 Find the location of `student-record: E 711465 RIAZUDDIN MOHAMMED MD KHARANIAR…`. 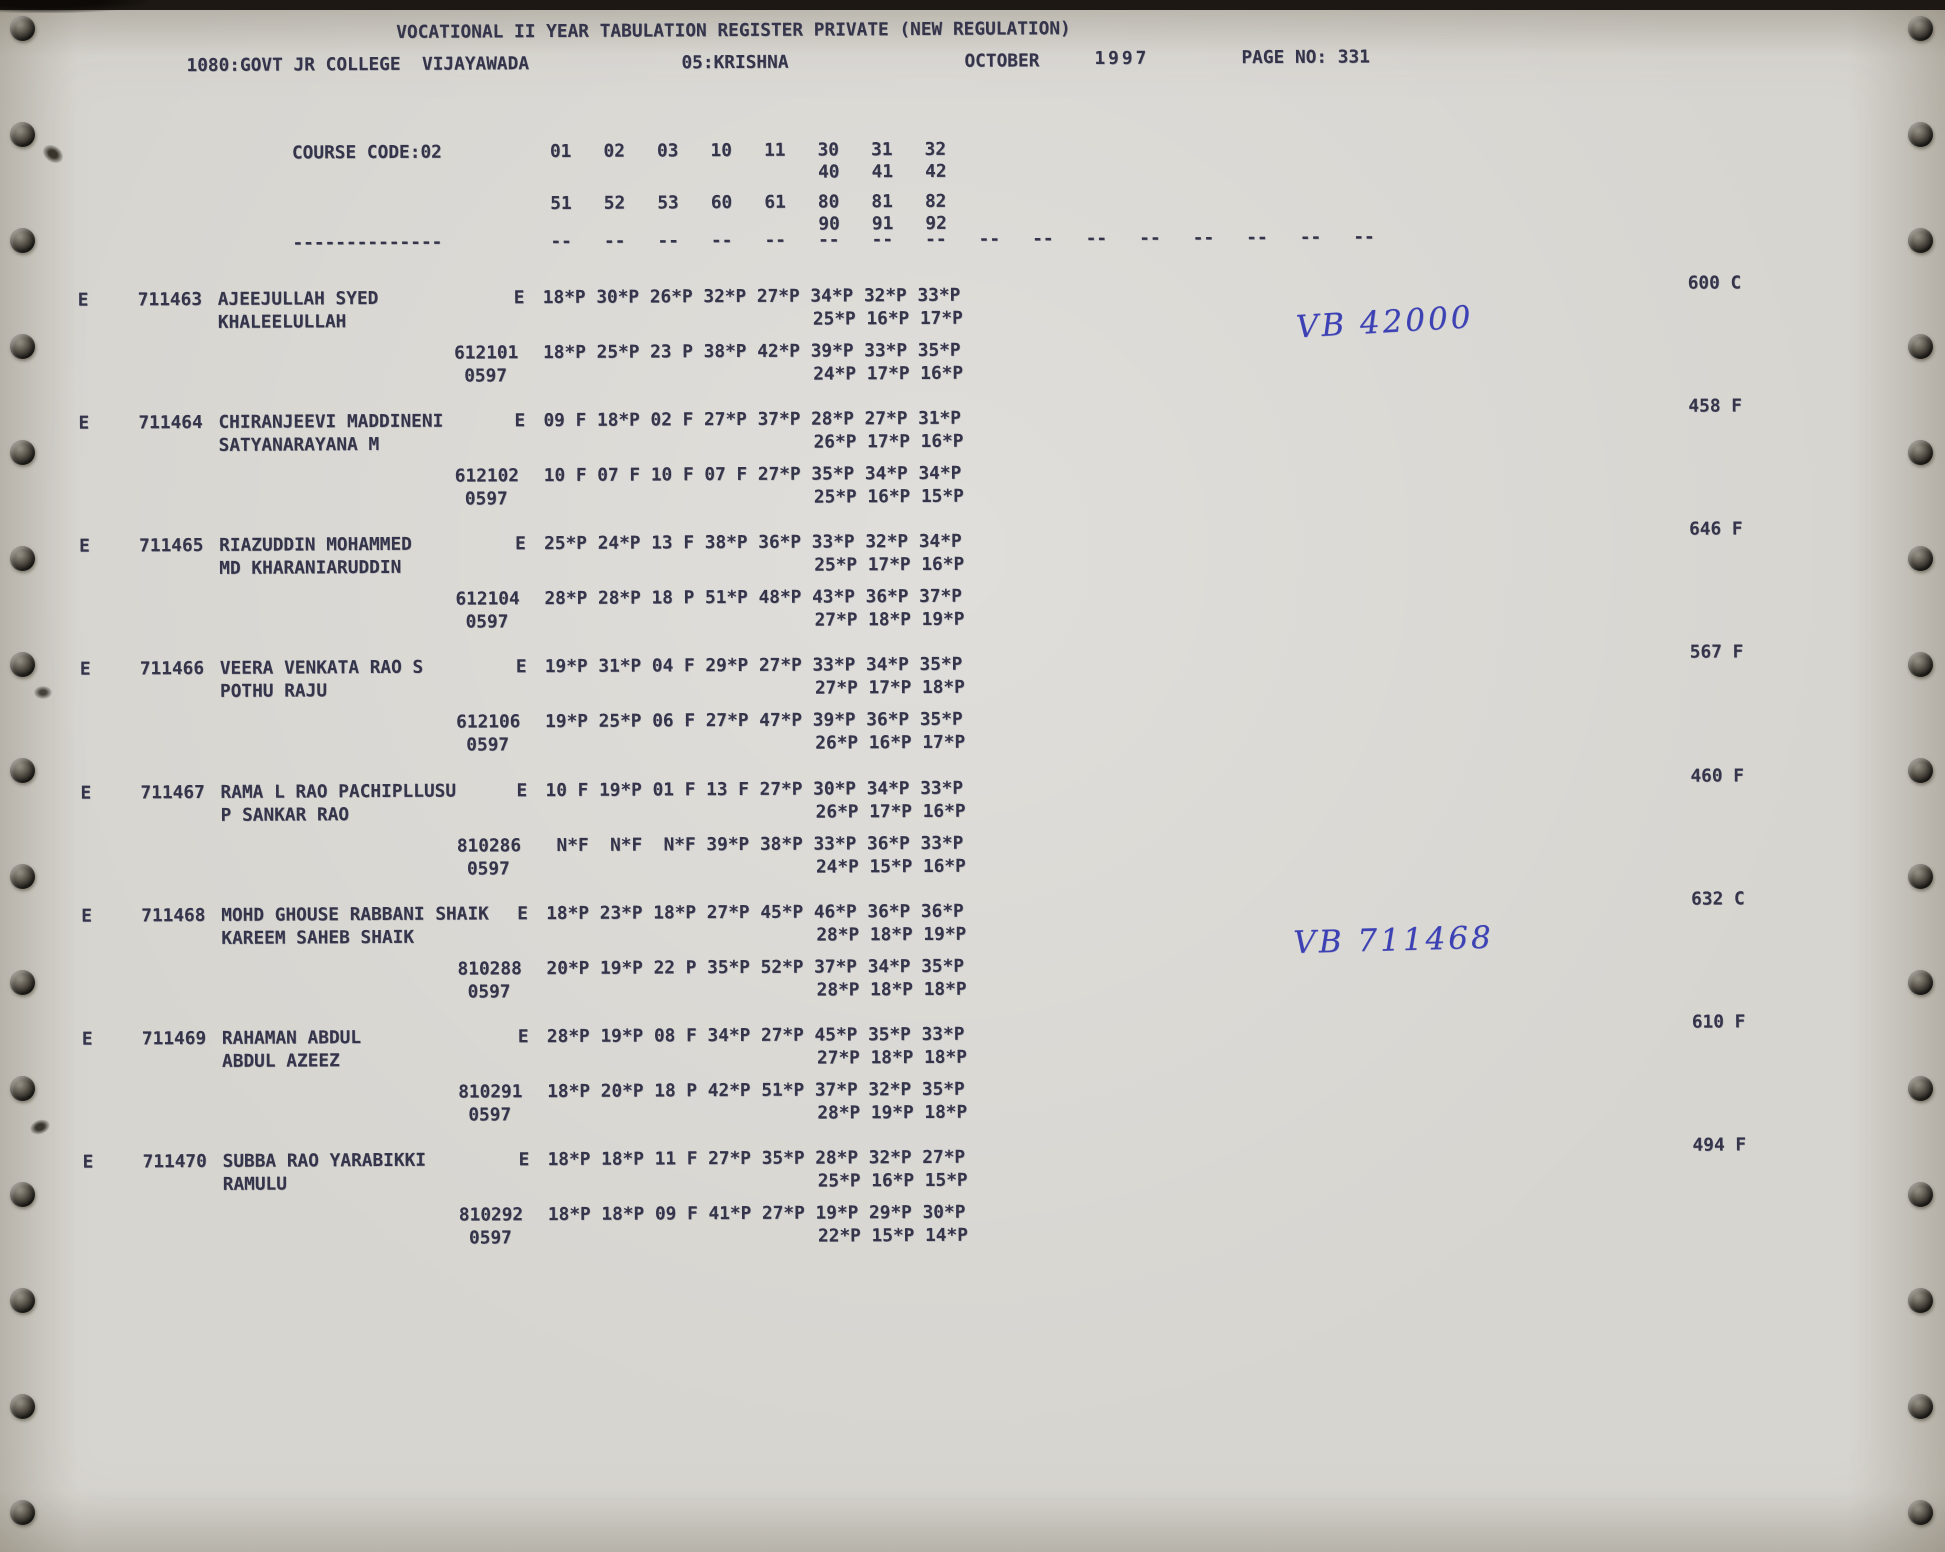

student-record: E 711465 RIAZUDDIN MOHAMMED MD KHARANIAR… is located at coordinates (972, 576).